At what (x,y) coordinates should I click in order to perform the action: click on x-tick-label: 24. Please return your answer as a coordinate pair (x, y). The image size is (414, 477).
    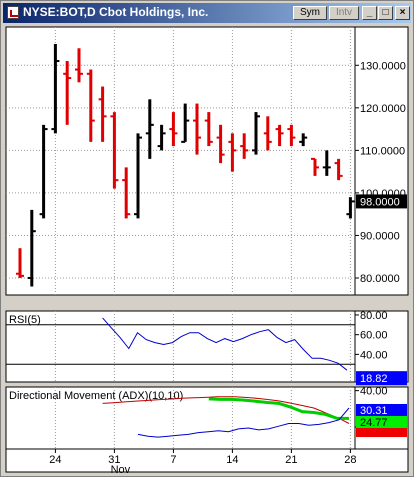
    Looking at the image, I should click on (55, 460).